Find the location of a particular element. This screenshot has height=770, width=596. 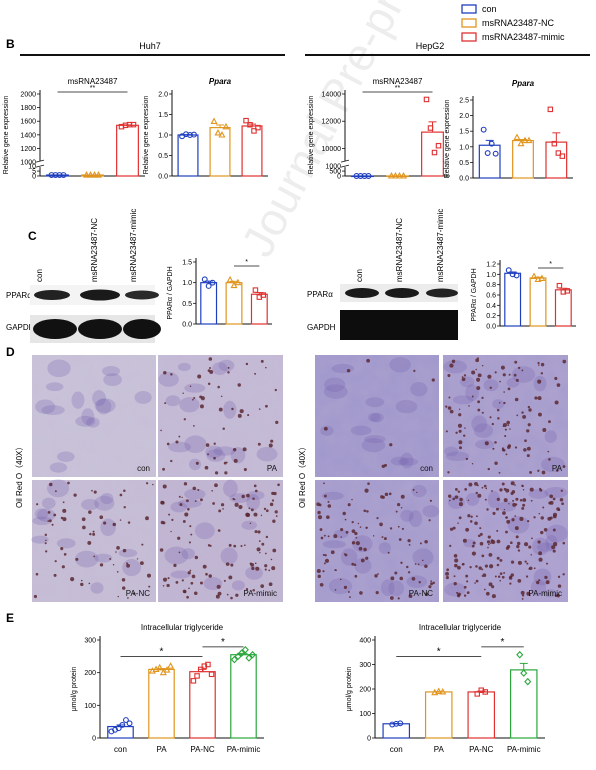

y-tick-label: 2.0 is located at coordinates (163, 95).